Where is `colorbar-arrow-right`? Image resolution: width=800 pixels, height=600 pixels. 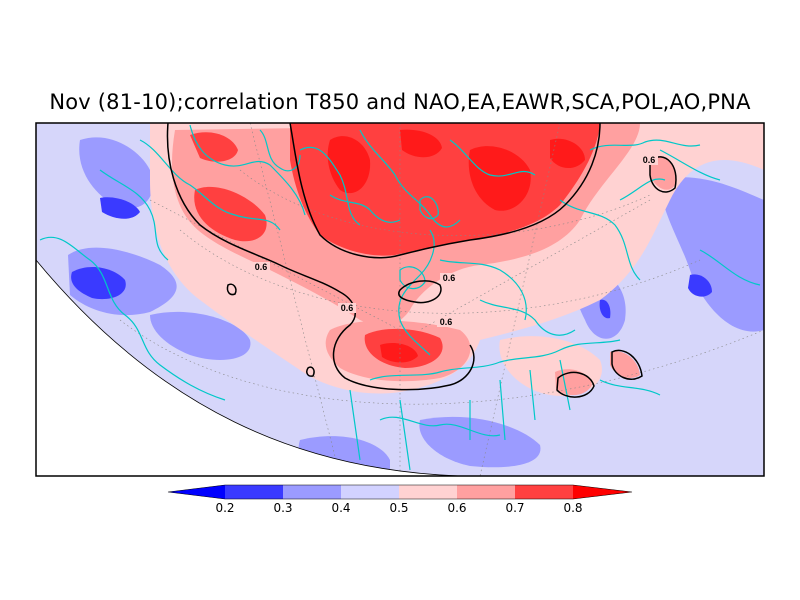
colorbar-arrow-right is located at coordinates (602, 492).